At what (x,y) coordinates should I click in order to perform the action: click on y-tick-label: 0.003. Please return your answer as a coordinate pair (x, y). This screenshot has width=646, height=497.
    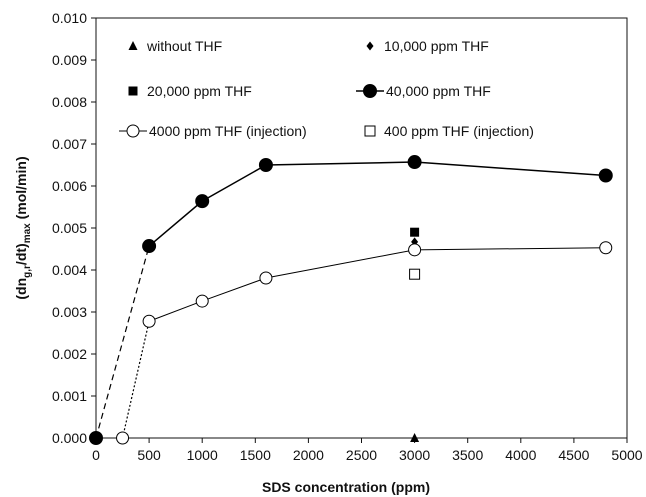
    Looking at the image, I should click on (69, 312).